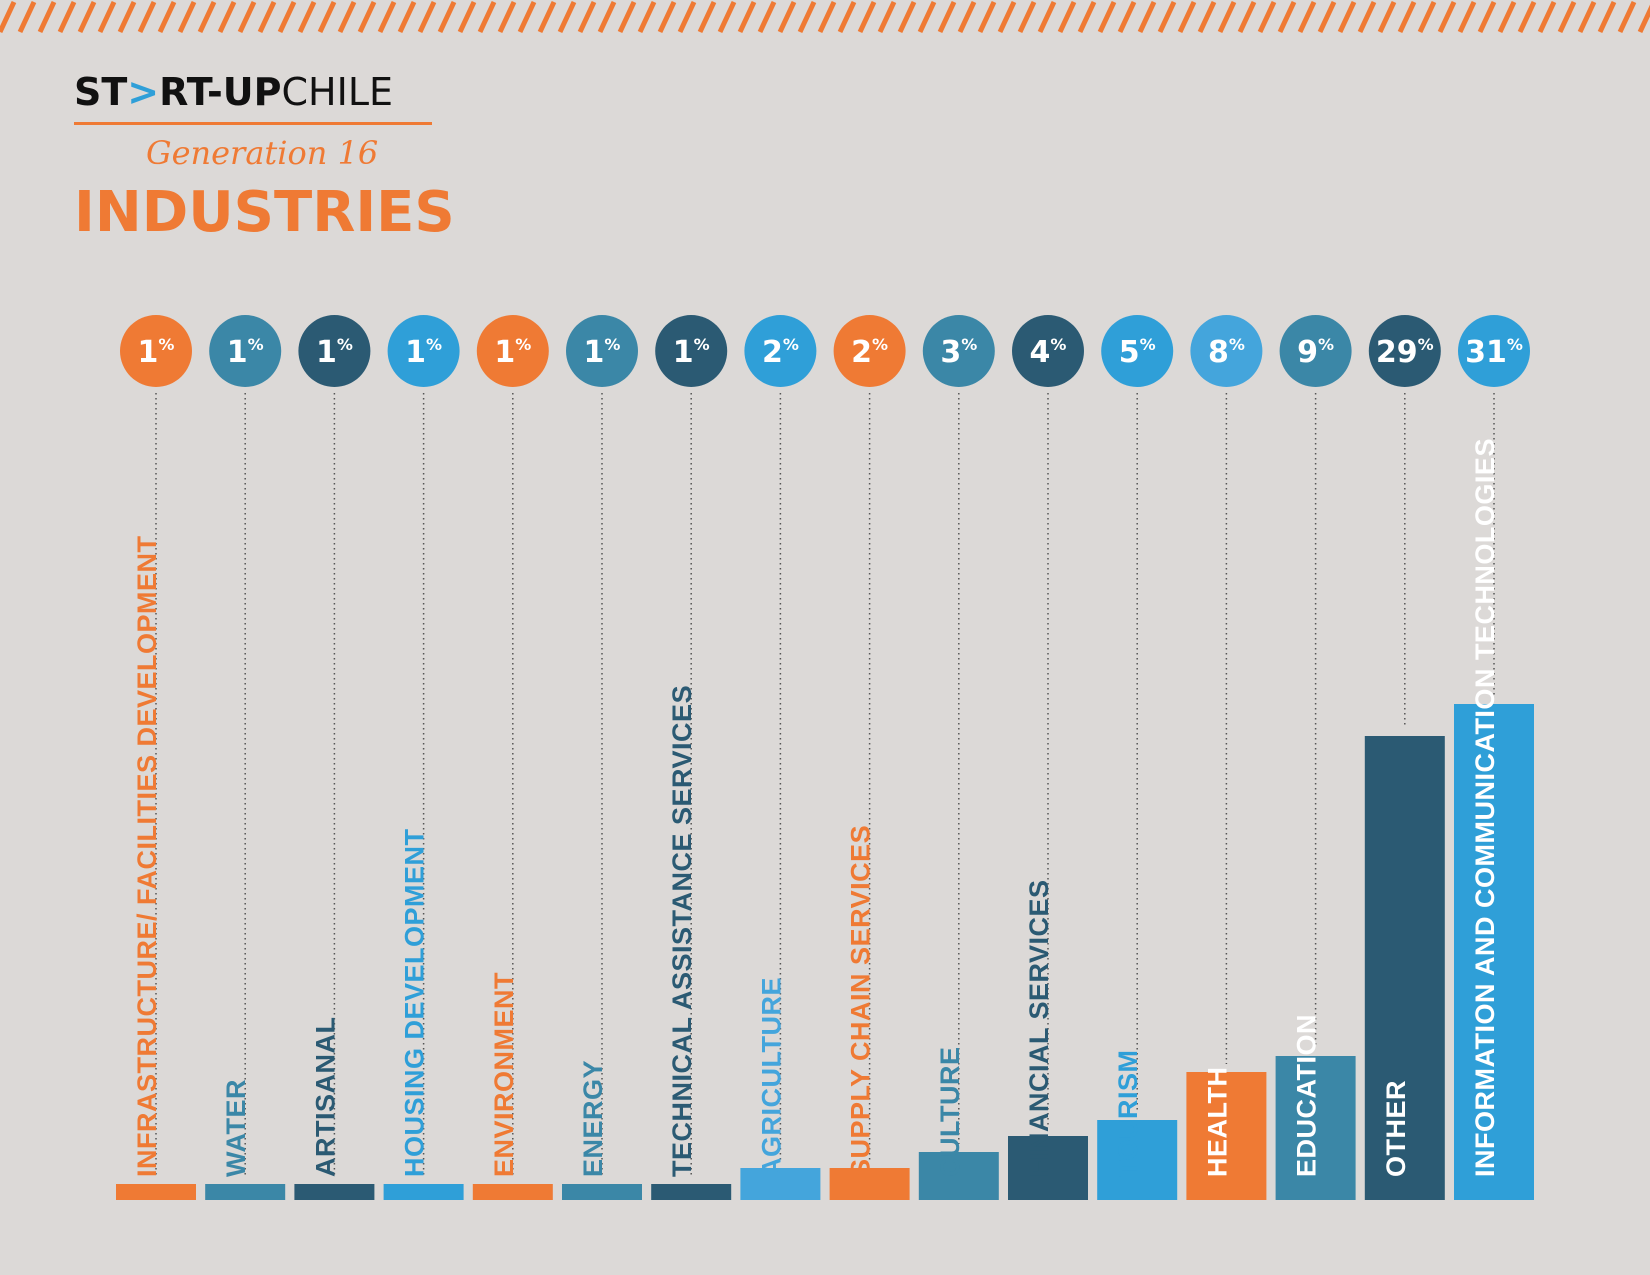 The height and width of the screenshot is (1275, 1650). I want to click on startup-chile-logo: ST>RT-UPCHILE, so click(233, 92).